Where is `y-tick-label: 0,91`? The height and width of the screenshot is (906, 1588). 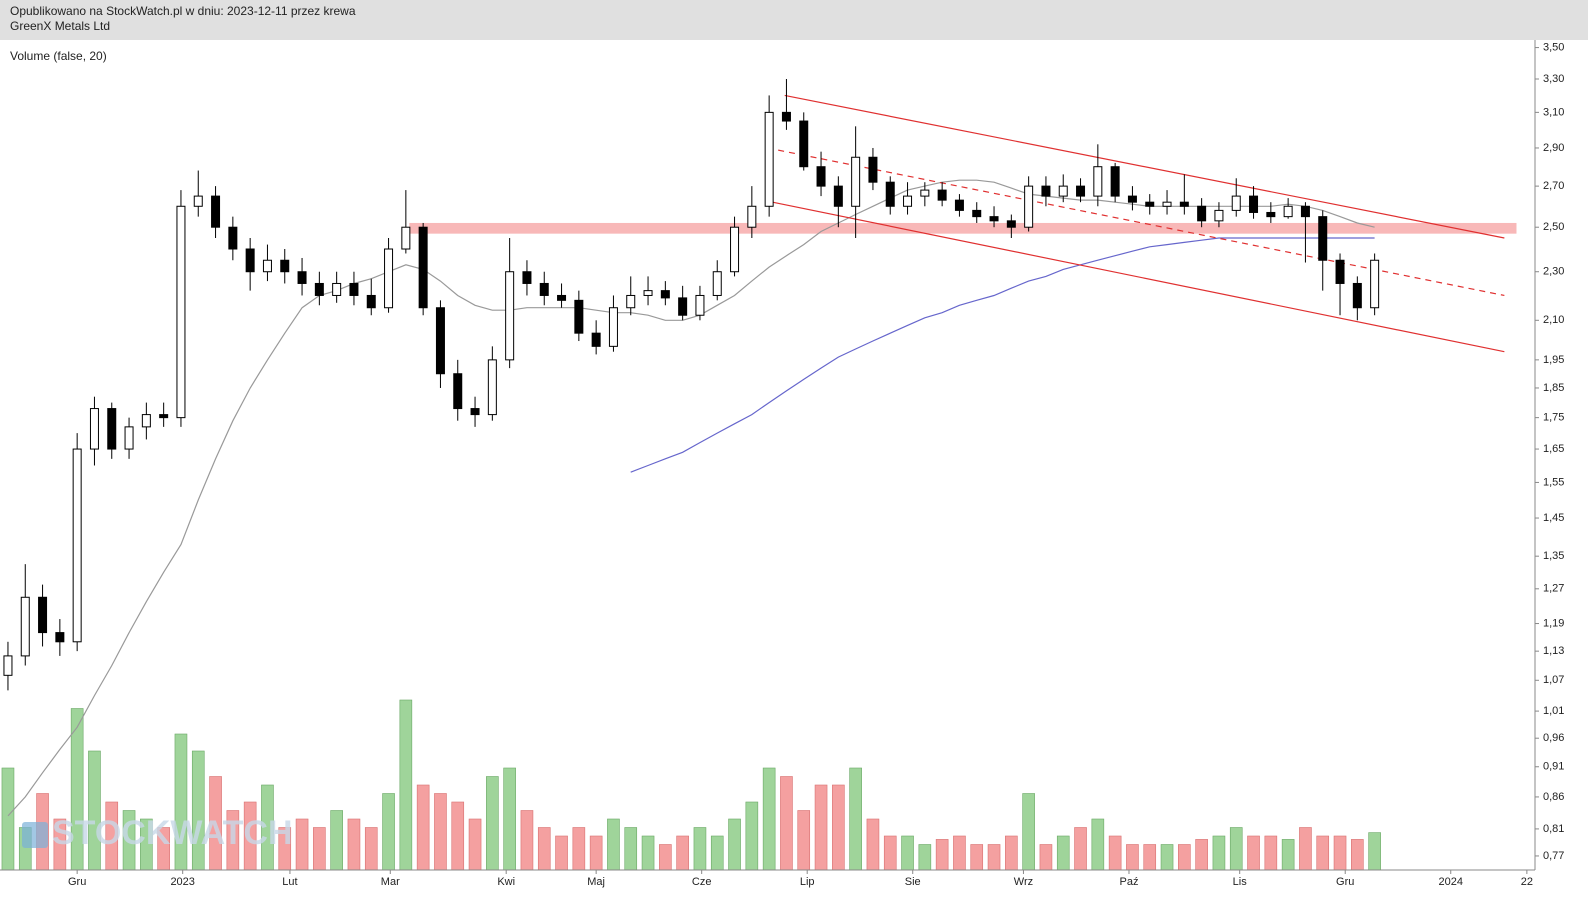
y-tick-label: 0,91 is located at coordinates (1553, 767).